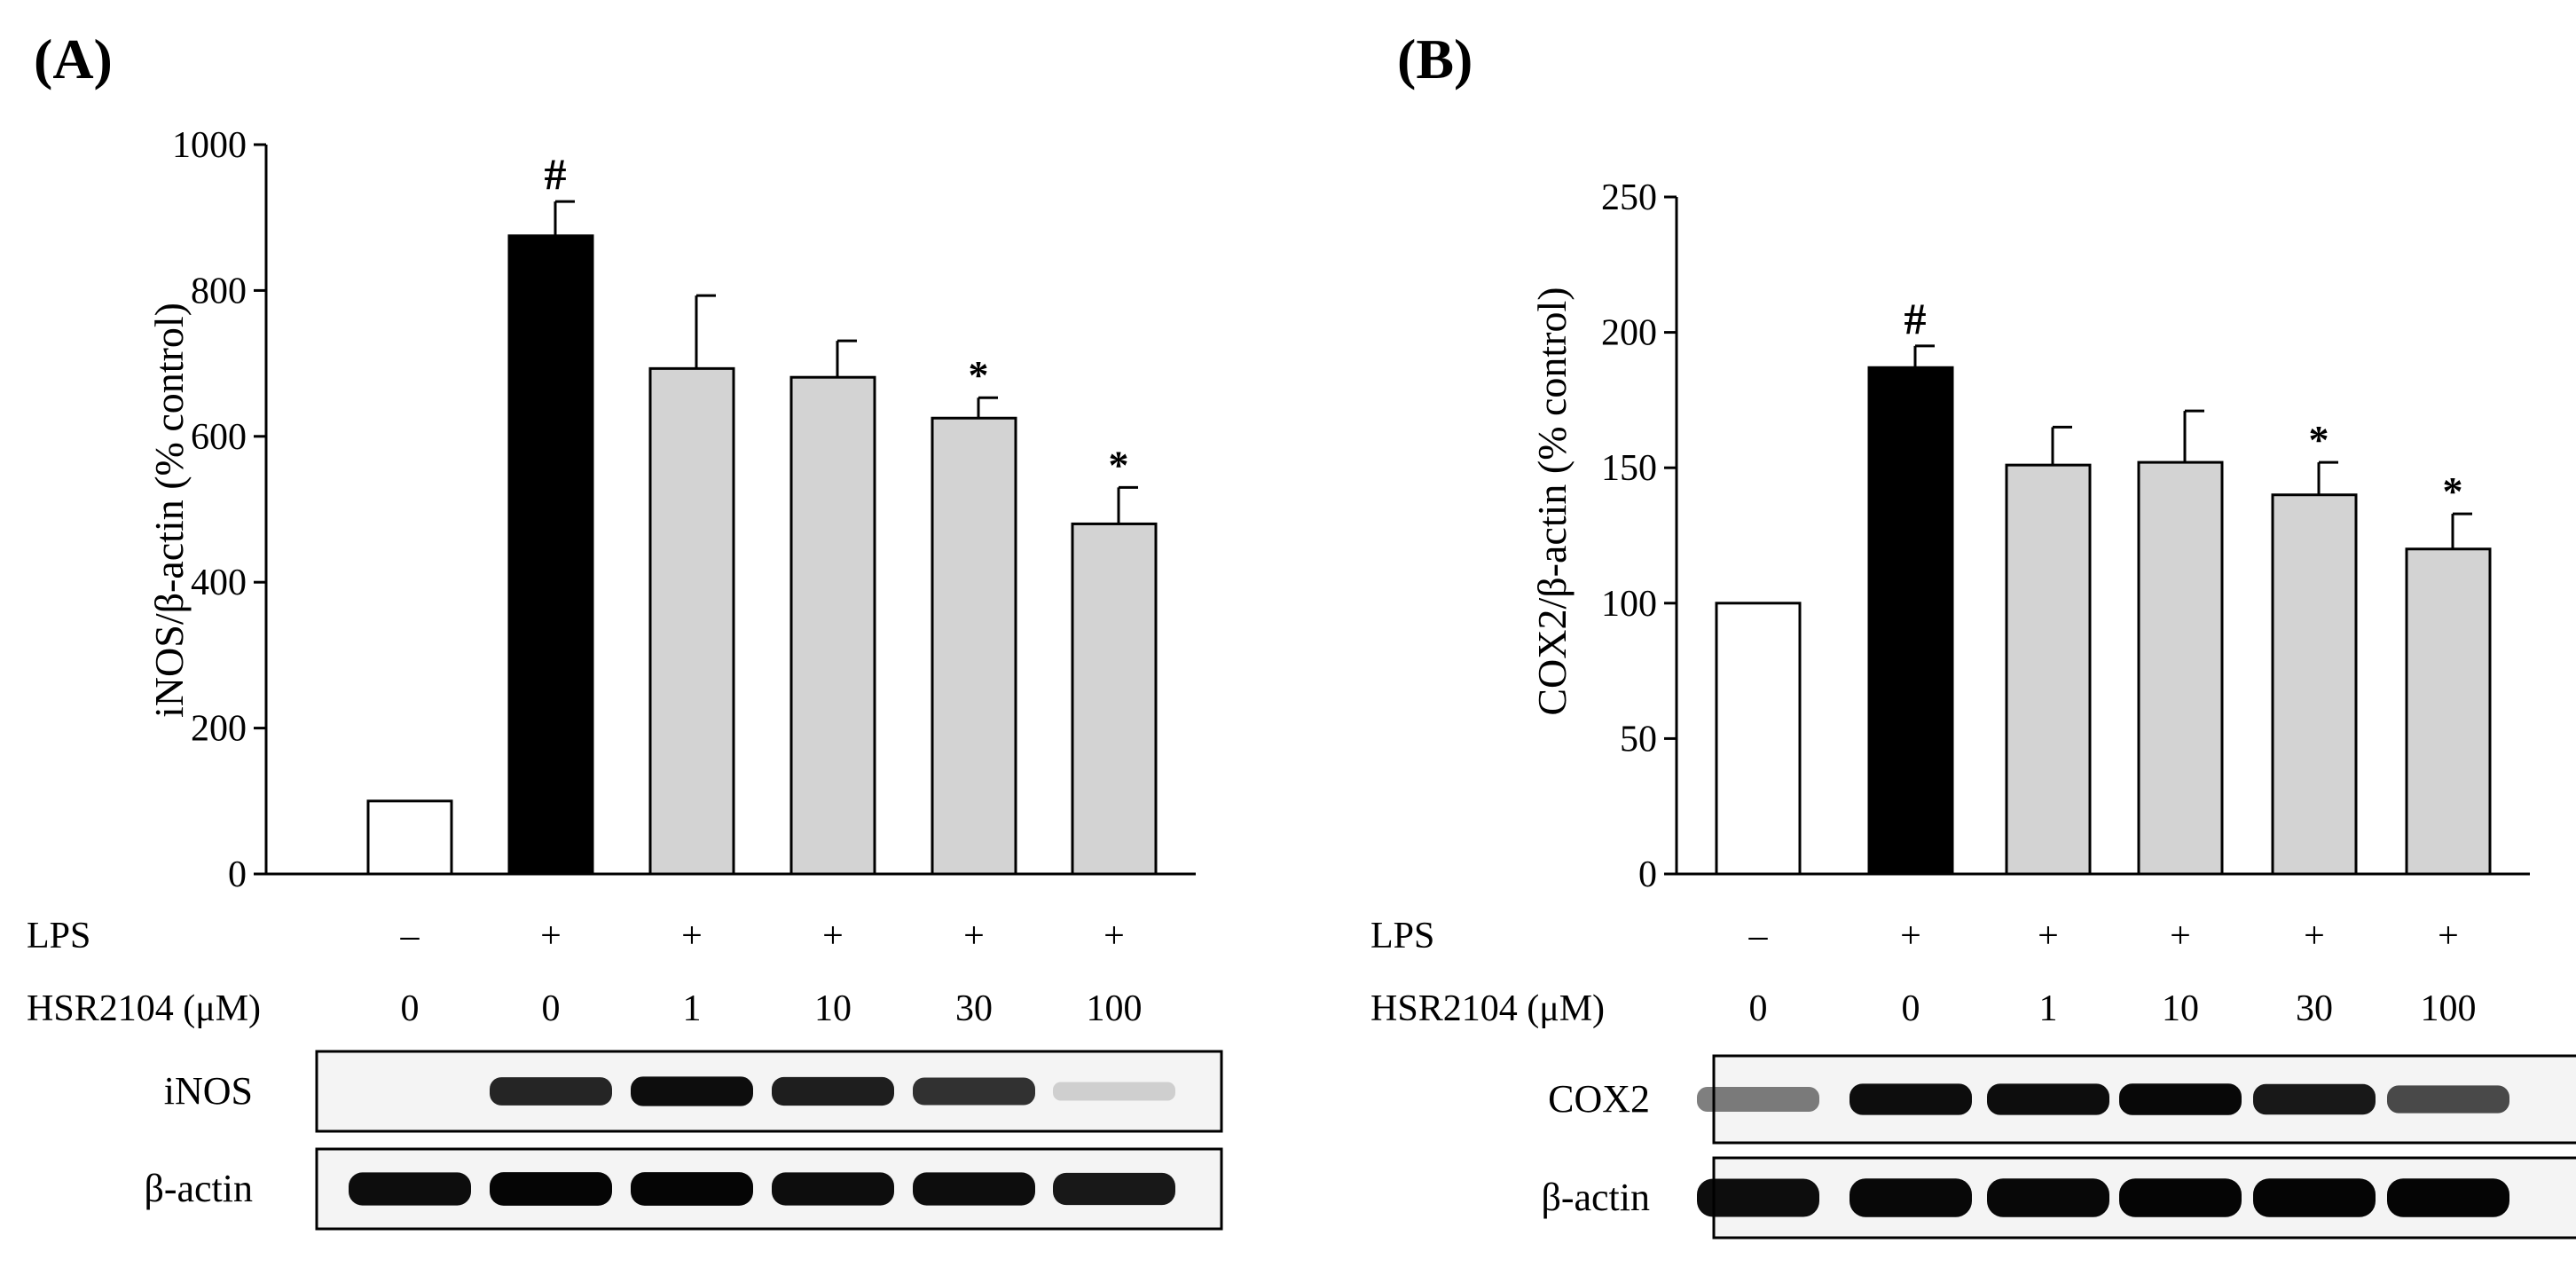 This screenshot has height=1275, width=2576. I want to click on panel-label: (B), so click(1435, 59).